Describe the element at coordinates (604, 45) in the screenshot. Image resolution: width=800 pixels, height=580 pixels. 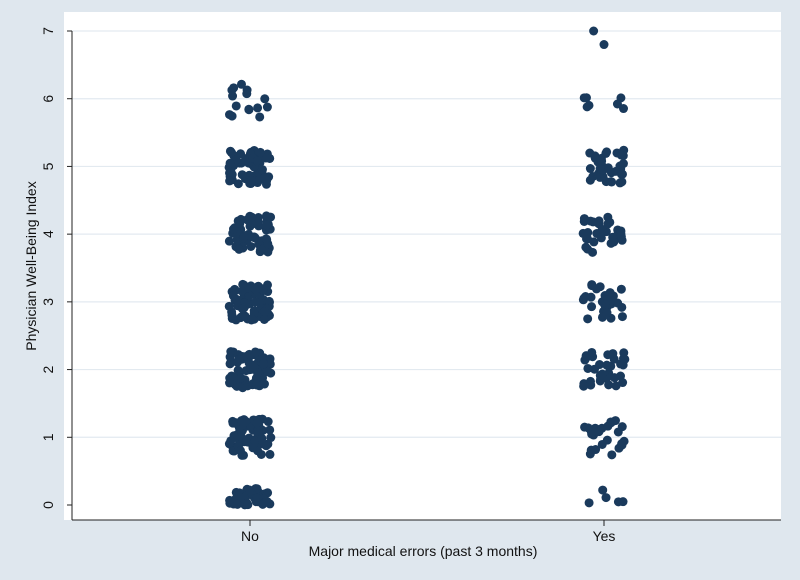
I see `data-point-outlier` at that location.